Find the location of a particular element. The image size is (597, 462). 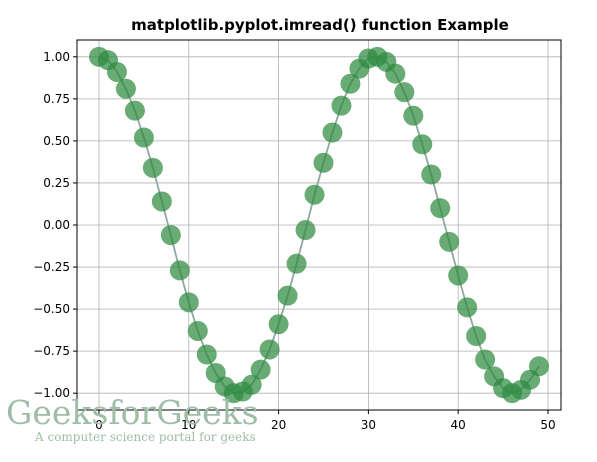

x-tick-label: 0 is located at coordinates (99, 425).